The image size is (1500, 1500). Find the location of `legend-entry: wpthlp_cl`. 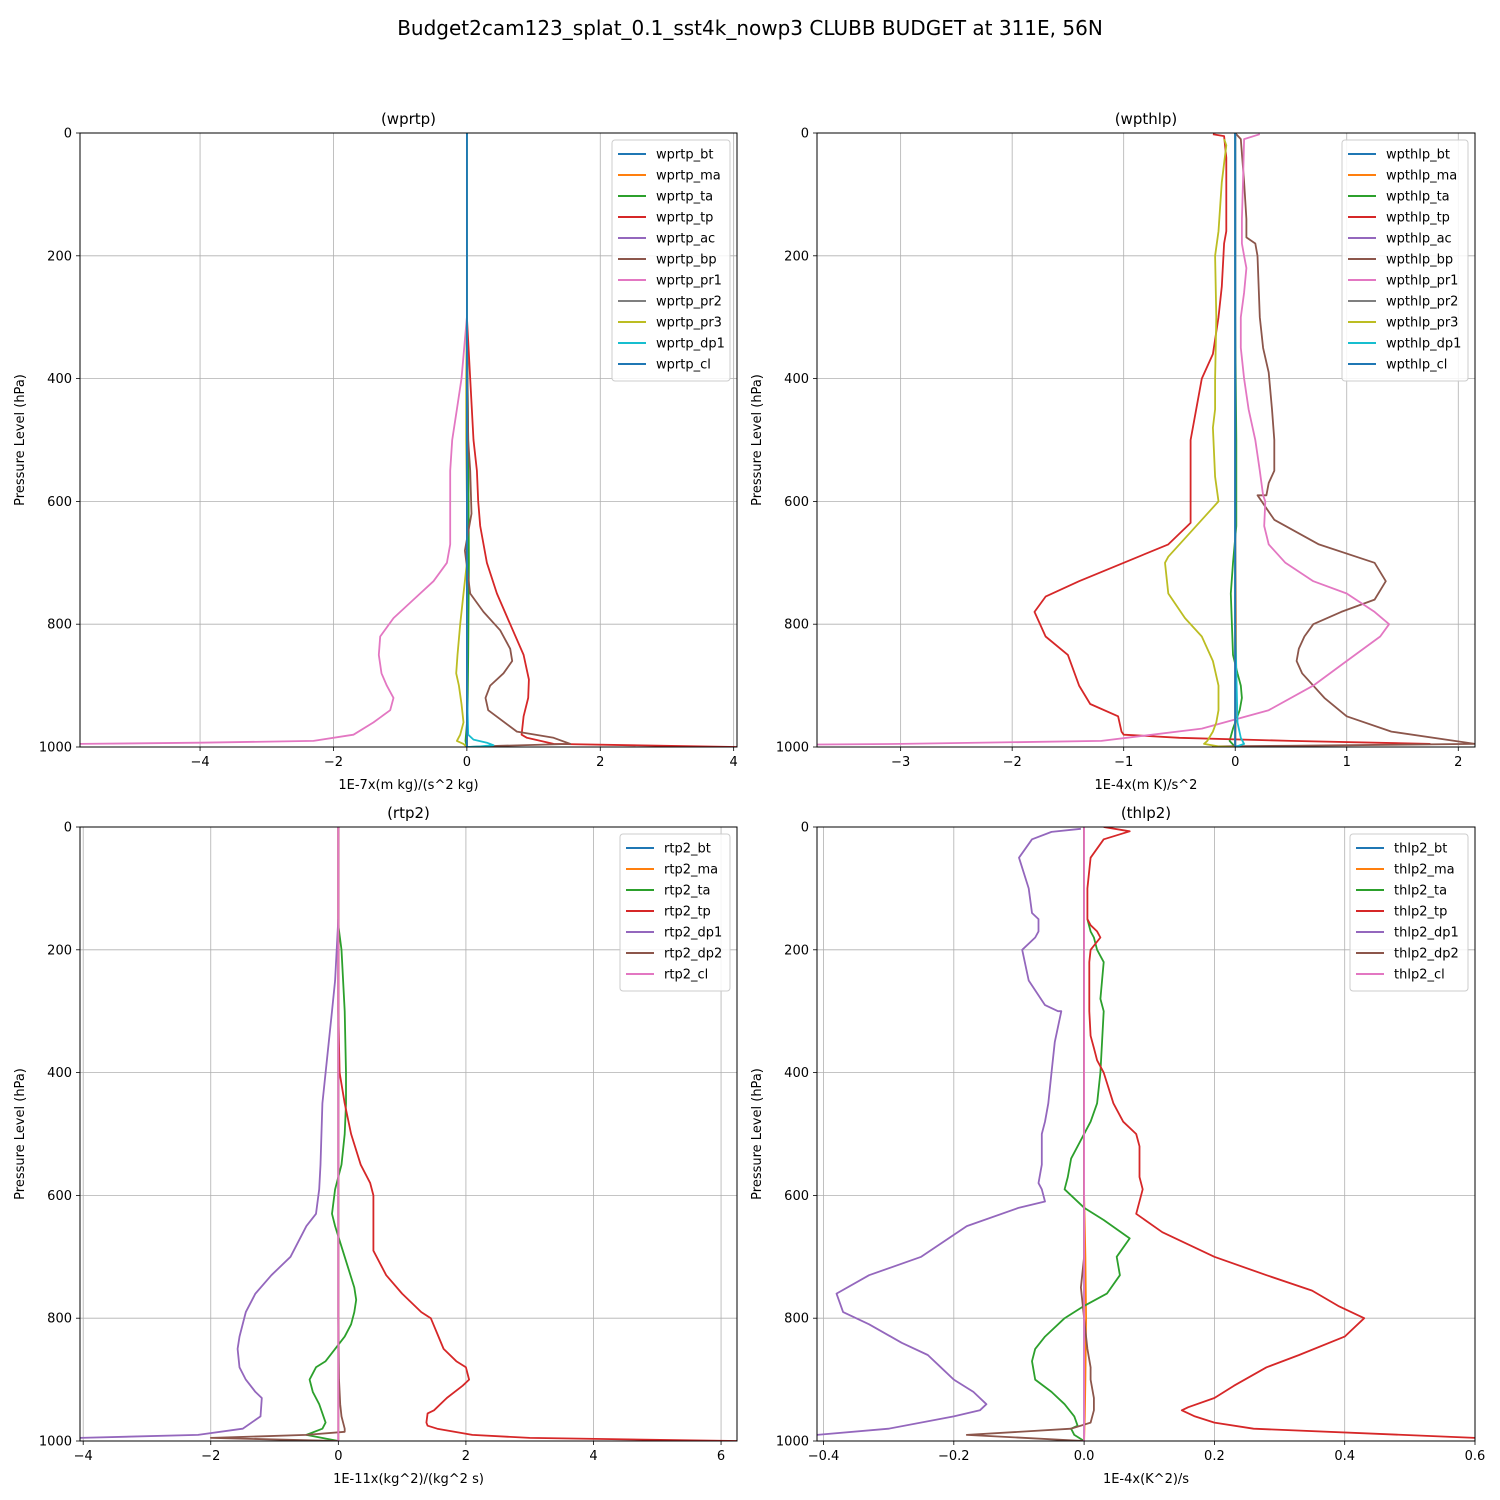

legend-entry: wpthlp_cl is located at coordinates (1416, 365).